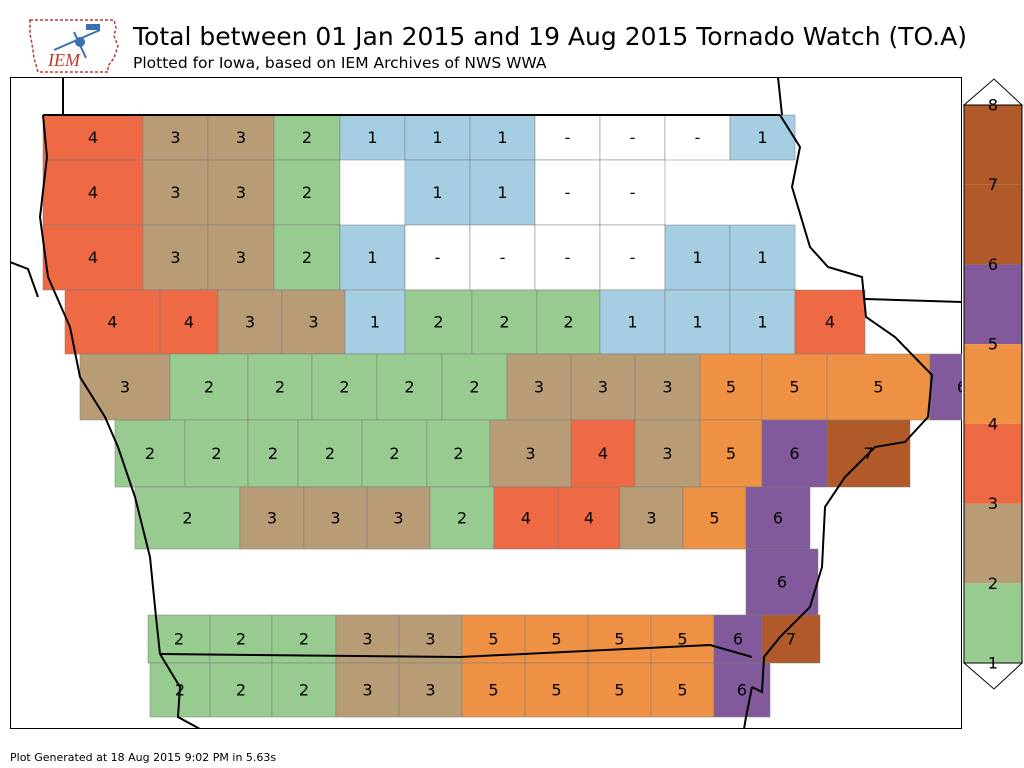 Image resolution: width=1024 pixels, height=768 pixels. I want to click on colorbar-tick-label: 8, so click(993, 105).